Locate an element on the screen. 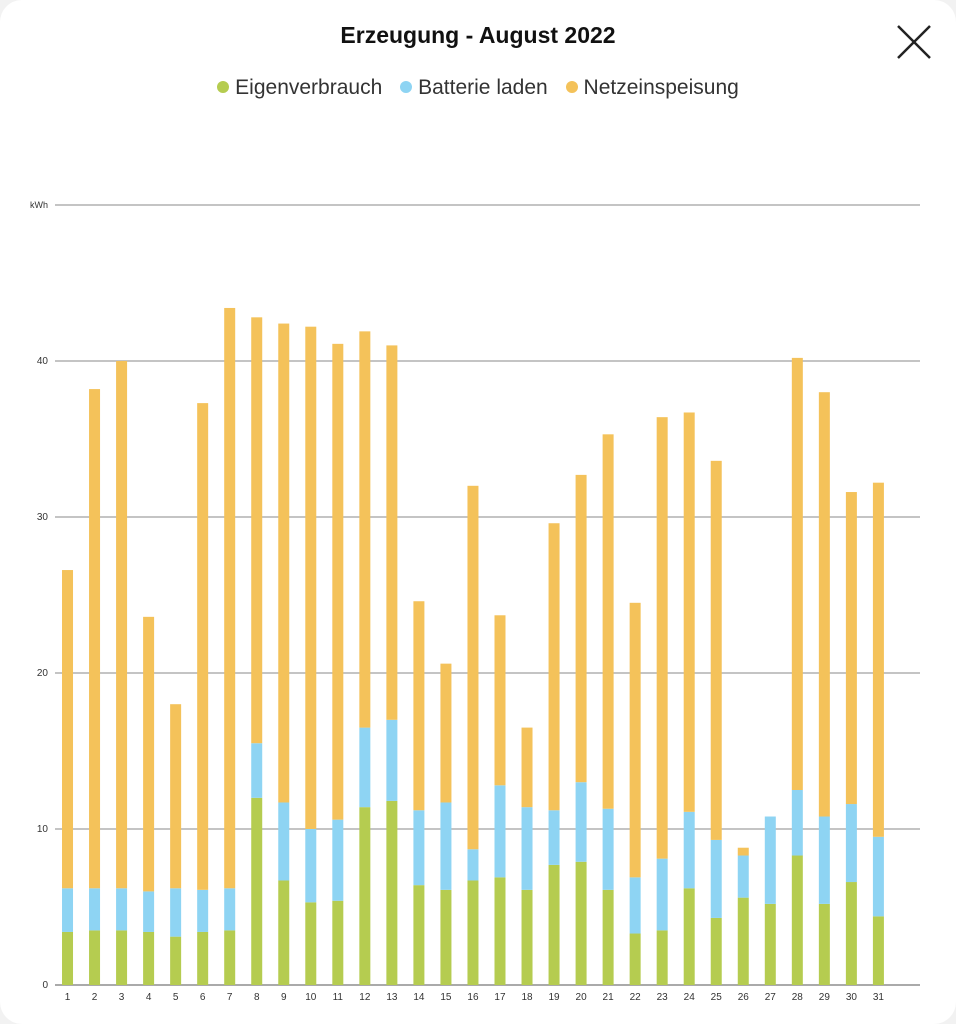 This screenshot has height=1024, width=956. x-tick-label: 16 is located at coordinates (473, 997).